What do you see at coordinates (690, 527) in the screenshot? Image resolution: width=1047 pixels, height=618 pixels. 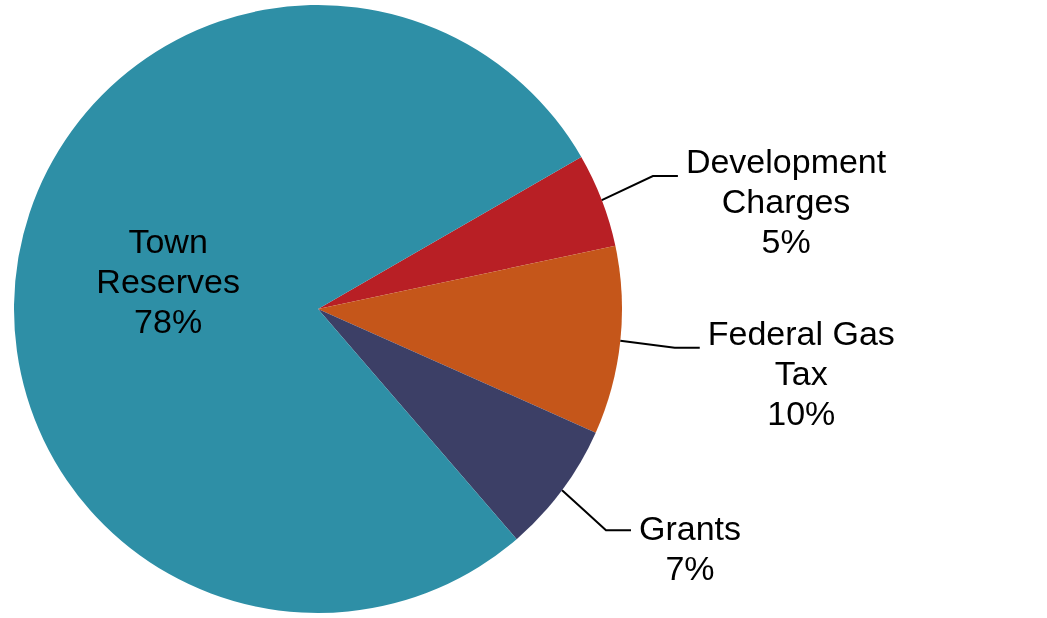 I see `slice-label: Grants` at bounding box center [690, 527].